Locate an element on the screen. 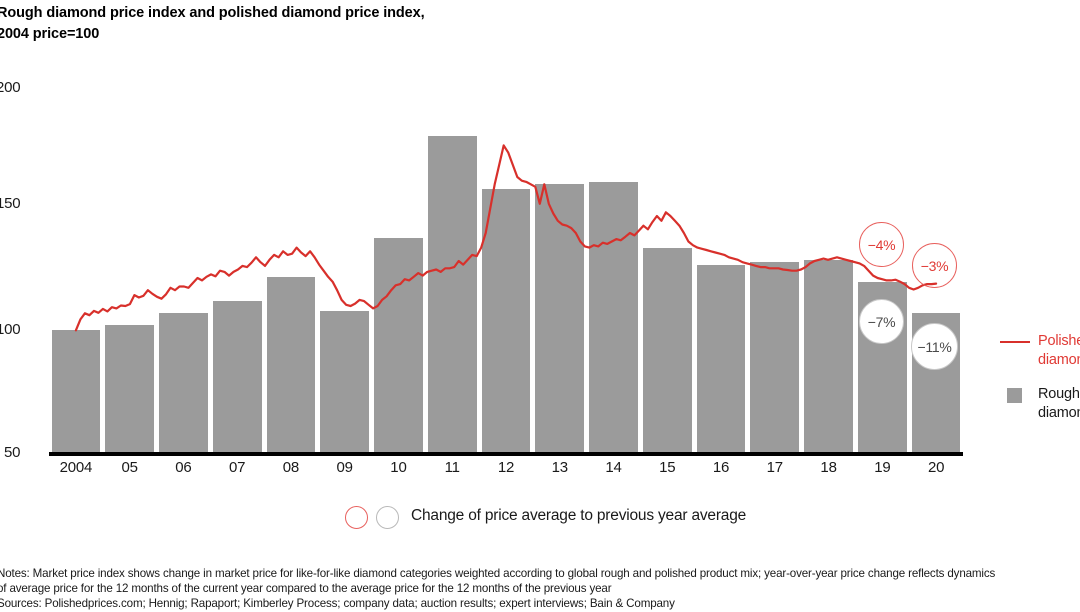 The width and height of the screenshot is (1080, 612). bar-2004 is located at coordinates (76, 391).